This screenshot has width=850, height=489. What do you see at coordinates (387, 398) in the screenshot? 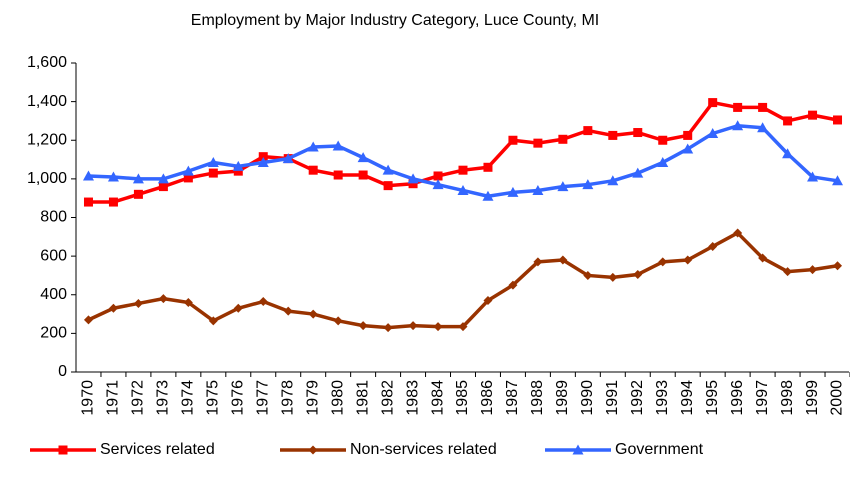
I see `x-tick-label: 1982` at bounding box center [387, 398].